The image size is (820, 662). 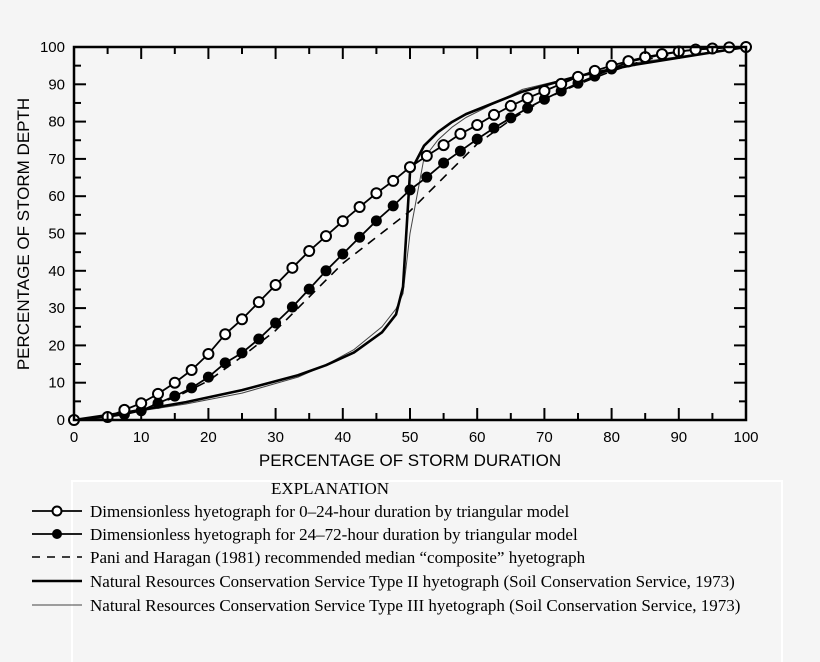 What do you see at coordinates (410, 460) in the screenshot?
I see `x-axis-label: PERCENTAGE OF STORM DURATION` at bounding box center [410, 460].